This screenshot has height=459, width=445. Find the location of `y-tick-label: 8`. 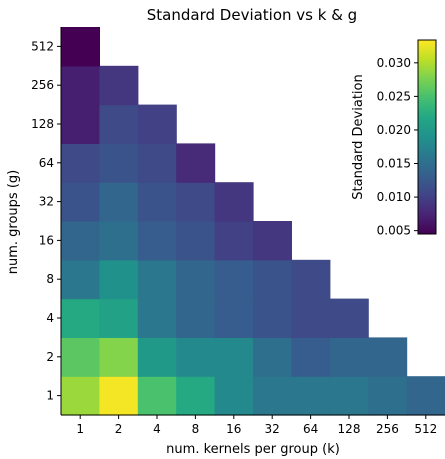

y-tick-label: 8 is located at coordinates (50, 279).